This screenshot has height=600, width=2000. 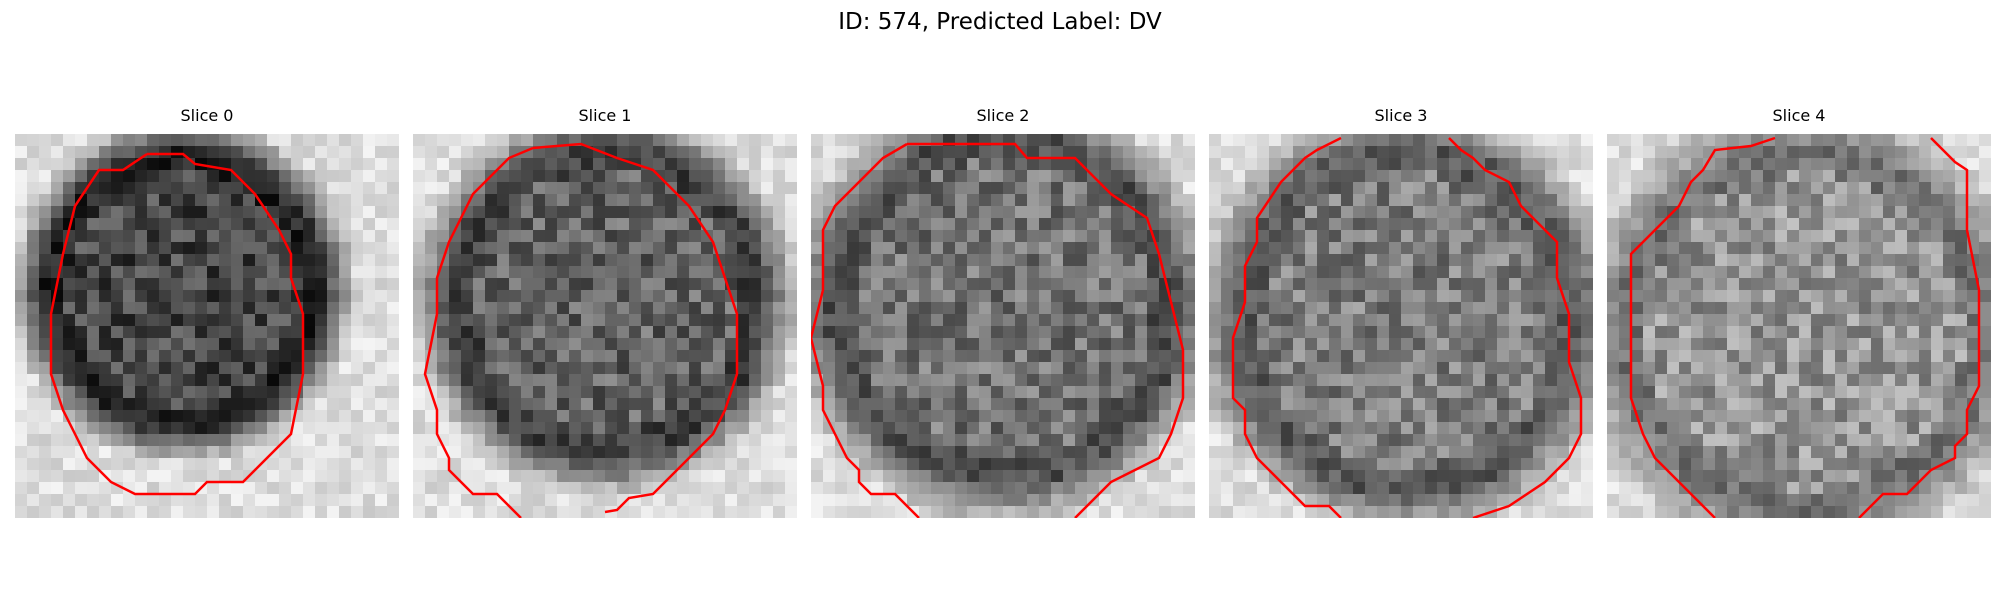 What do you see at coordinates (605, 115) in the screenshot?
I see `slice-title: Slice 1` at bounding box center [605, 115].